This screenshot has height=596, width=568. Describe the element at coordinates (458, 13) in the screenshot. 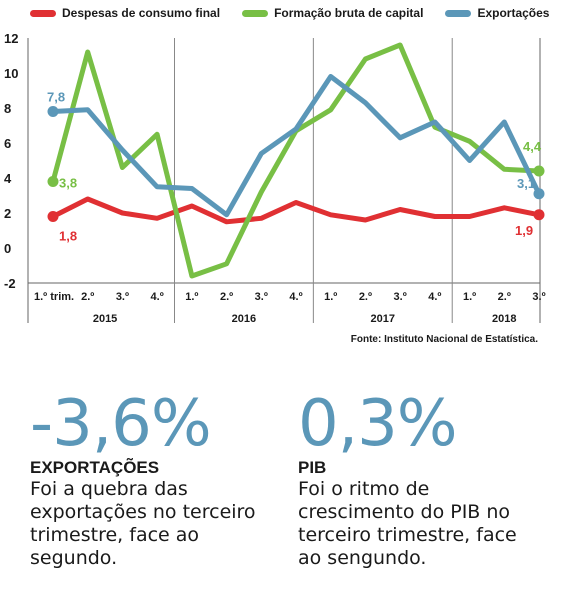

I see `legend-swatch-exportacoes` at that location.